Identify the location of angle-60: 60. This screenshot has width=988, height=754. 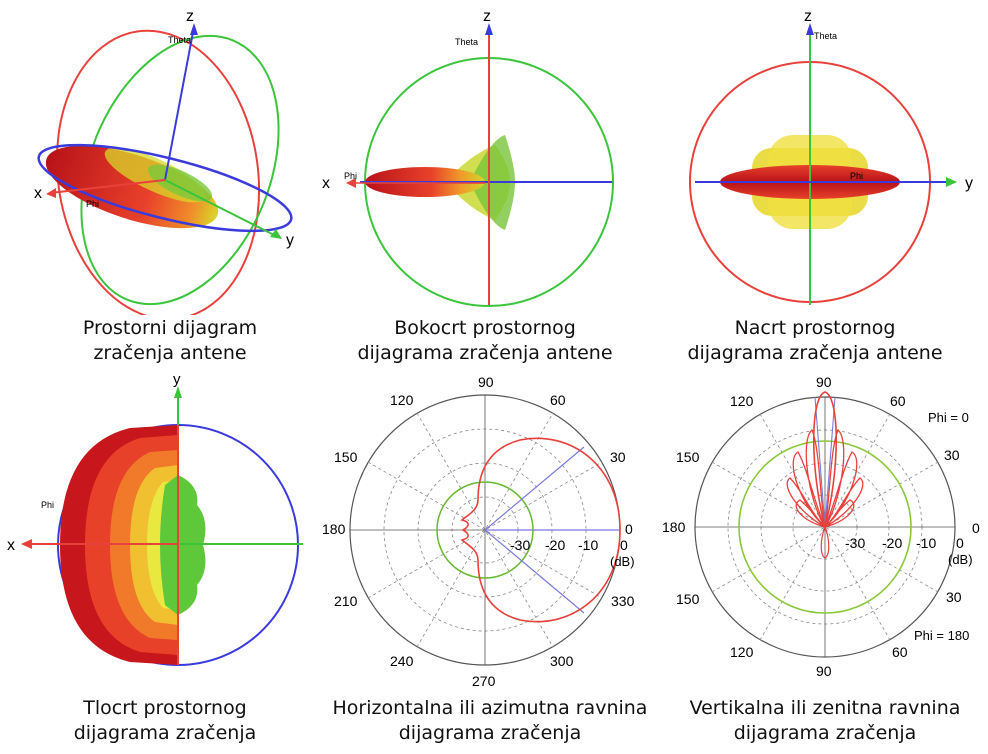
(558, 400).